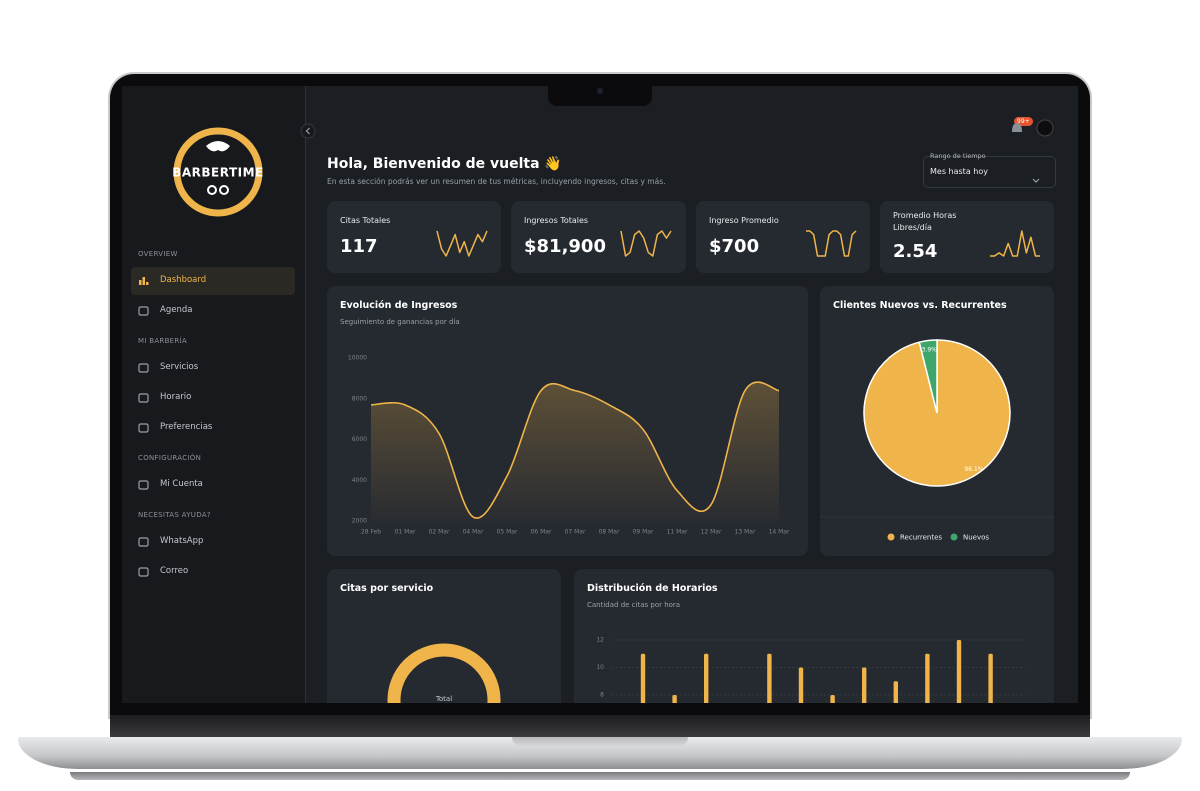 The width and height of the screenshot is (1200, 791). I want to click on section-title: NECESITAS AYUDA?, so click(174, 515).